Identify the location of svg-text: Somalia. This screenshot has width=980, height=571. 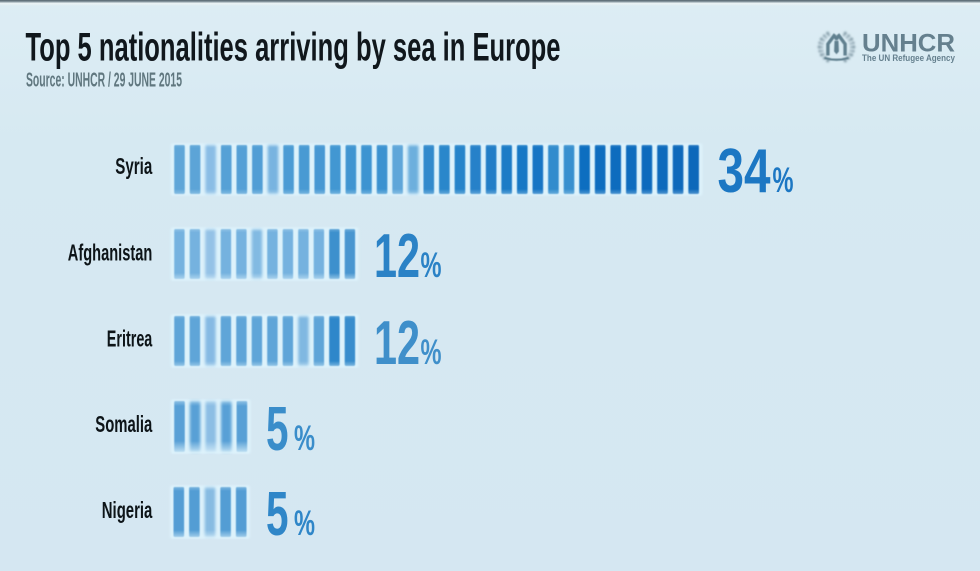
(124, 424).